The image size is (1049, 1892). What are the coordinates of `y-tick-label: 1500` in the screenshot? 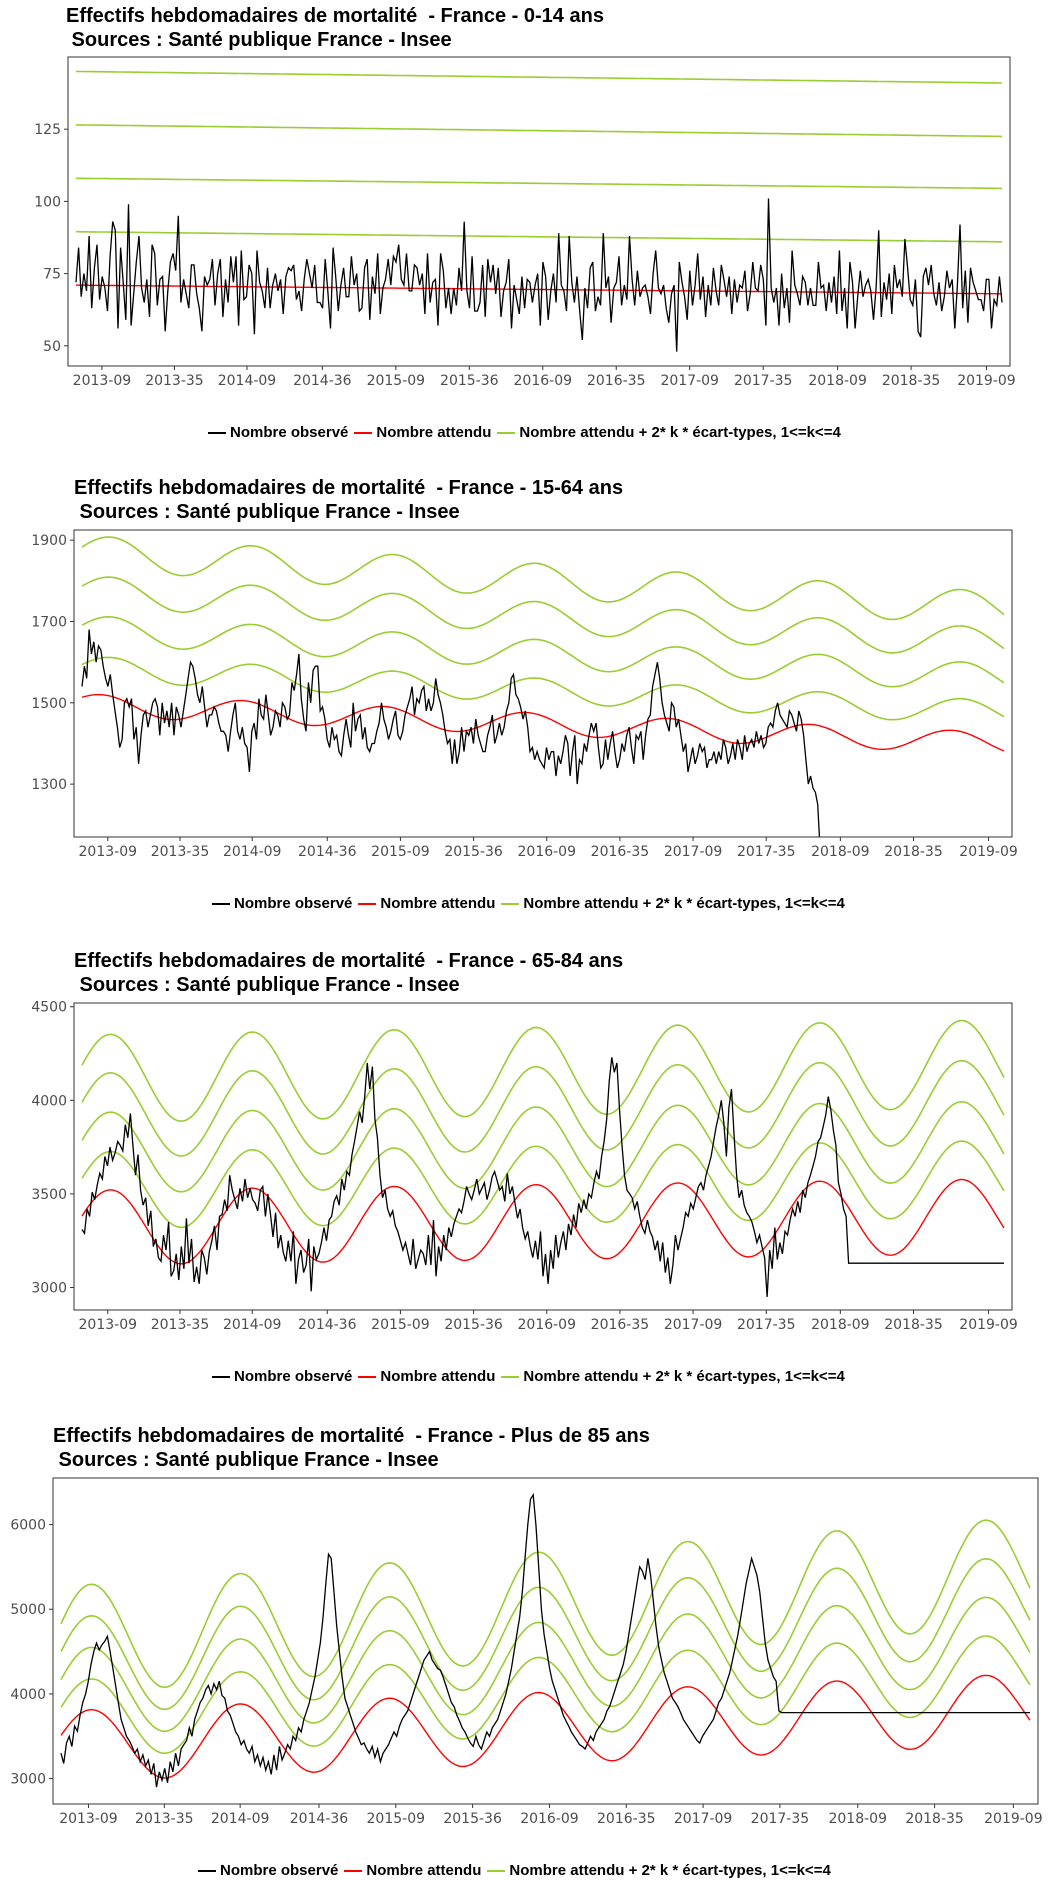 It's located at (49, 704).